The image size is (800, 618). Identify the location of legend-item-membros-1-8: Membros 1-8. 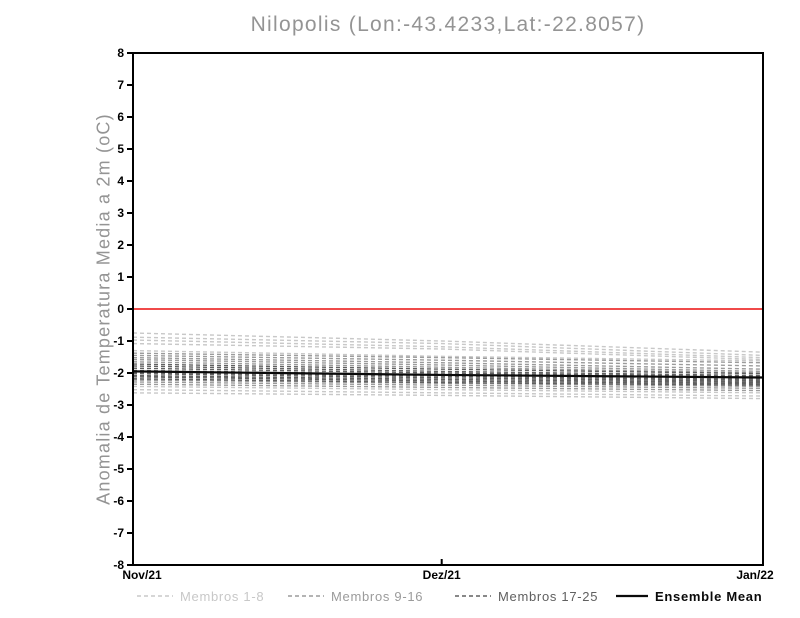
(200, 596).